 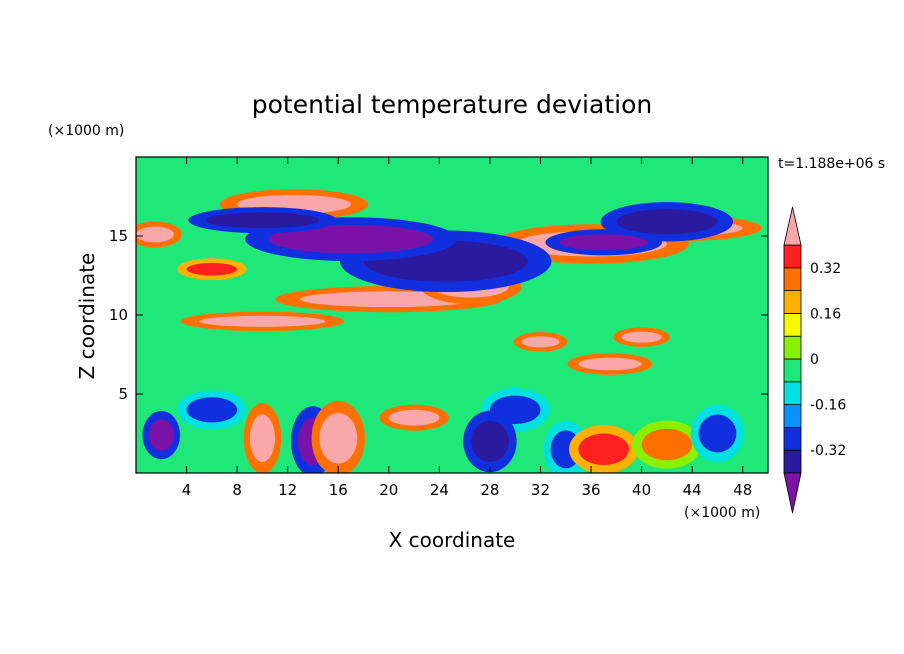 I want to click on x-tick-label: 32, so click(x=540, y=490).